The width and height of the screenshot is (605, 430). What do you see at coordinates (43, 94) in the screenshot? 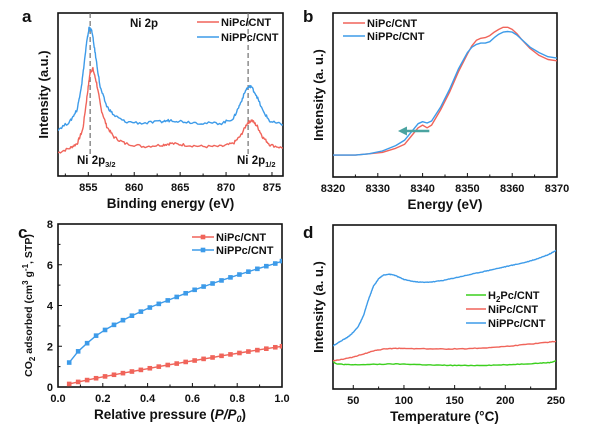
I see `y-axis-label: Intensity (a.u.)` at bounding box center [43, 94].